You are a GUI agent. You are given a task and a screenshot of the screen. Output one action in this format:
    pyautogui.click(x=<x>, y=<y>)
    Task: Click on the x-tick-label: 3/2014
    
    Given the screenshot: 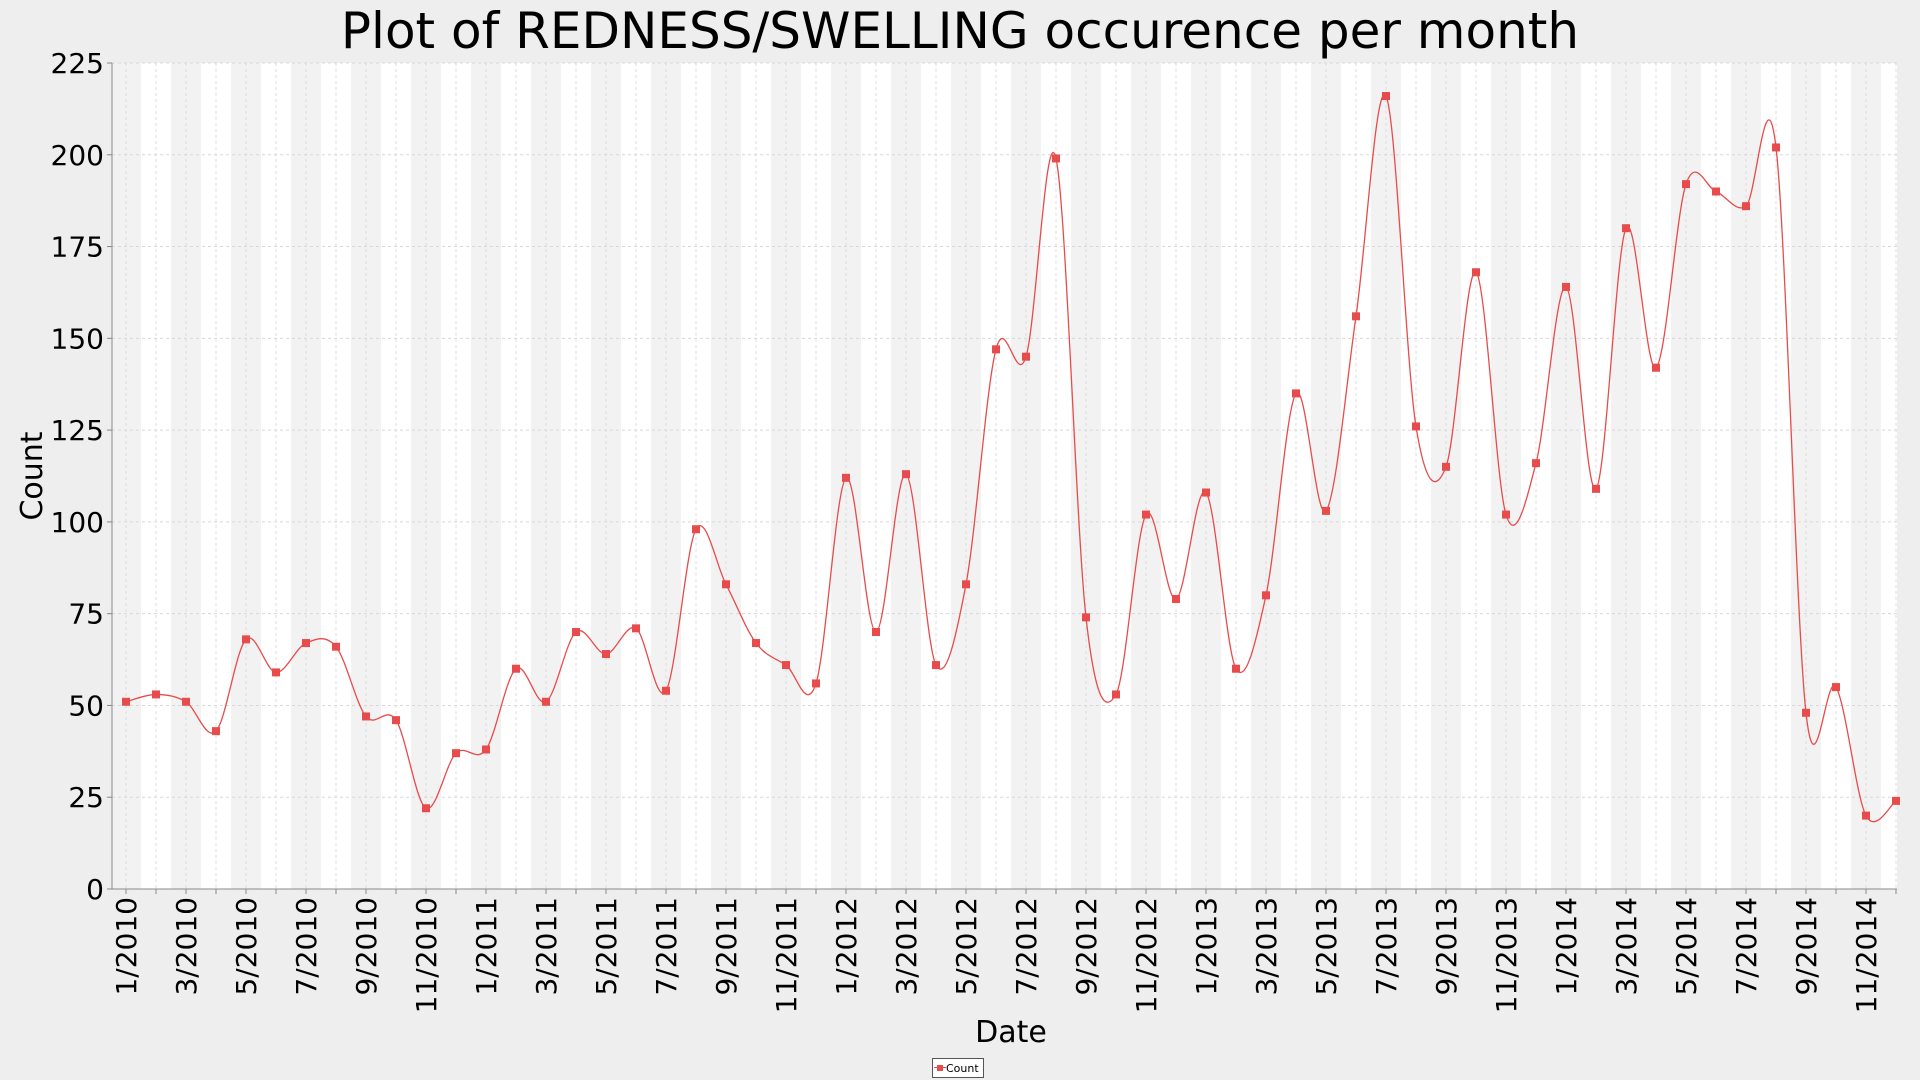 What is the action you would take?
    pyautogui.click(x=1626, y=946)
    